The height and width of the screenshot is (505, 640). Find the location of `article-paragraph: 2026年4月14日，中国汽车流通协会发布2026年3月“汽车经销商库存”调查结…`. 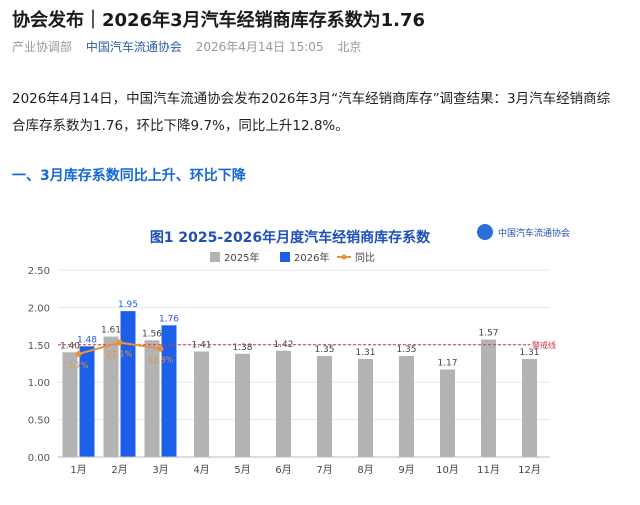

article-paragraph: 2026年4月14日，中国汽车流通协会发布2026年3月“汽车经销商库存”调查结… is located at coordinates (311, 112).